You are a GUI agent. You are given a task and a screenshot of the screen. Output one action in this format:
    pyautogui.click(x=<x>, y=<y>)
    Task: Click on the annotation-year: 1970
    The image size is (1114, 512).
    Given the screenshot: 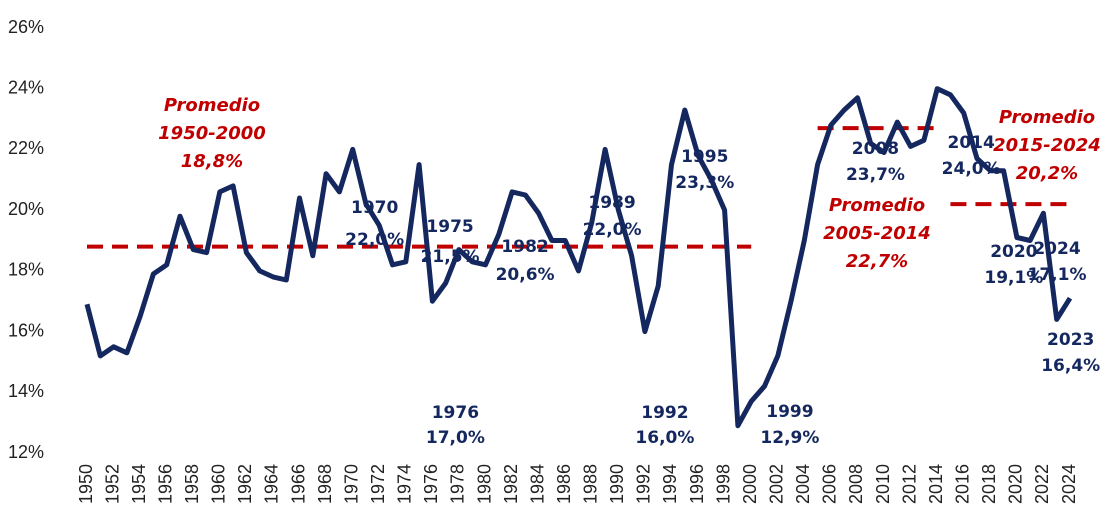 What is the action you would take?
    pyautogui.click(x=374, y=208)
    